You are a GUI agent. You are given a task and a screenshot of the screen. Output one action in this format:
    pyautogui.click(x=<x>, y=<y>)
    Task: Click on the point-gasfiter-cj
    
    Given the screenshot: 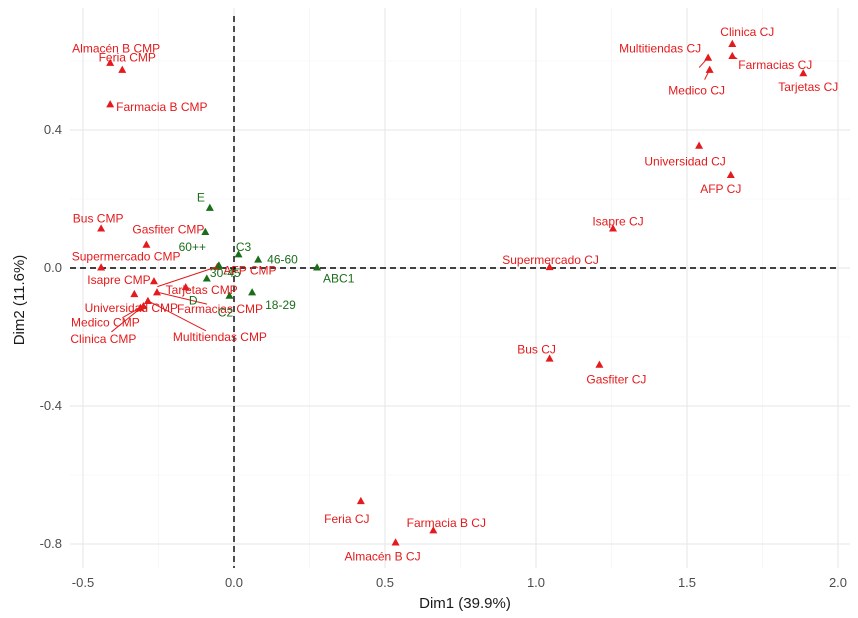 What is the action you would take?
    pyautogui.click(x=599, y=364)
    